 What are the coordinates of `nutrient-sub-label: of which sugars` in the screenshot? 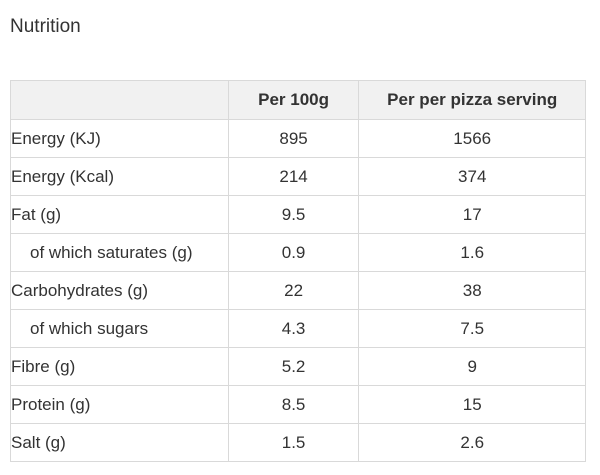 It's located at (119, 328).